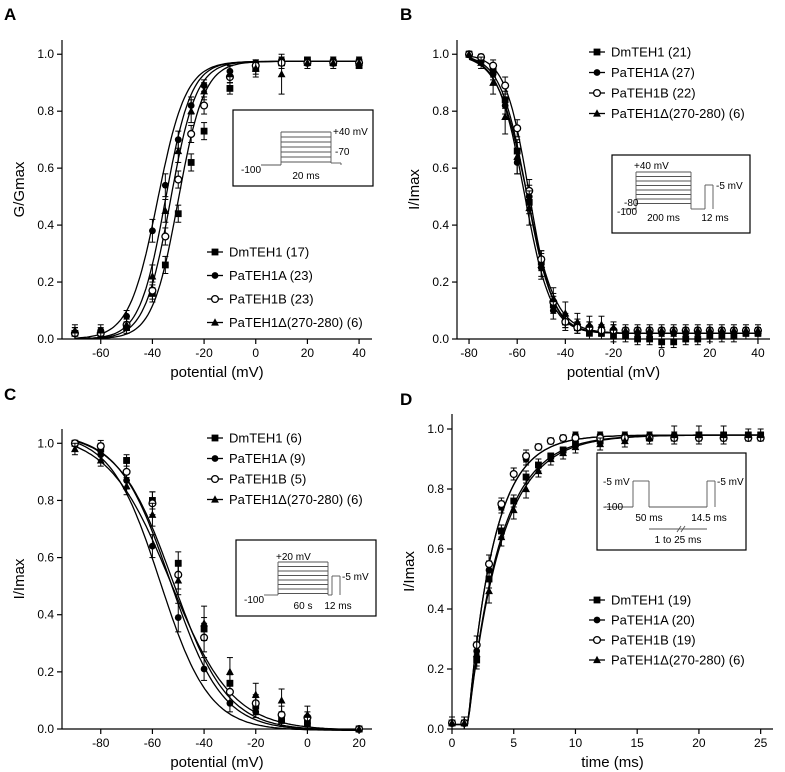  What do you see at coordinates (612, 762) in the screenshot?
I see `x-axis-label: time (ms)` at bounding box center [612, 762].